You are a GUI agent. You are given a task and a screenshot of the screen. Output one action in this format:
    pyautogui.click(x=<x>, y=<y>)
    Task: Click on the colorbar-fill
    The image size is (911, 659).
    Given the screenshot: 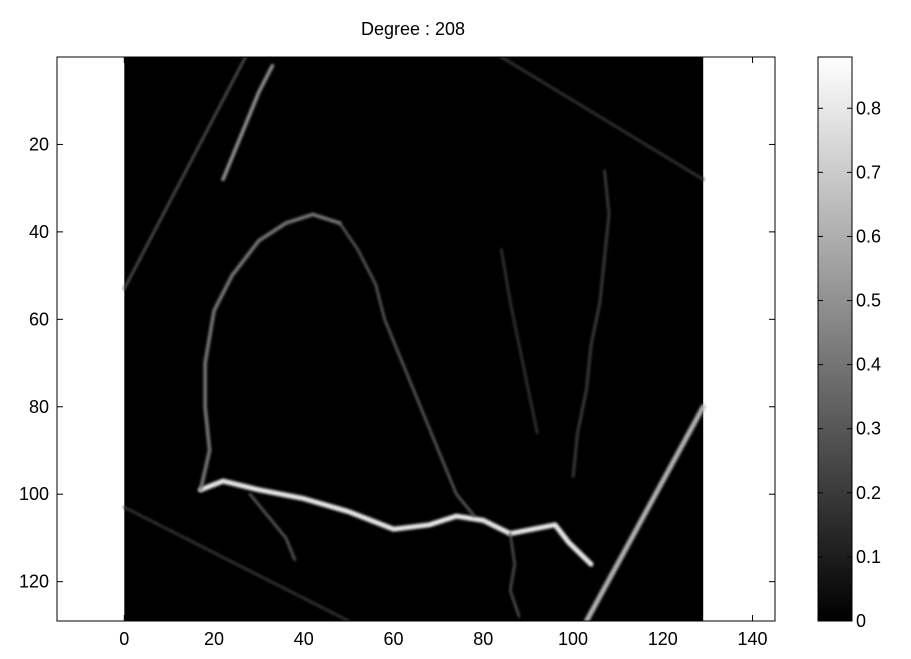 What is the action you would take?
    pyautogui.click(x=835, y=339)
    